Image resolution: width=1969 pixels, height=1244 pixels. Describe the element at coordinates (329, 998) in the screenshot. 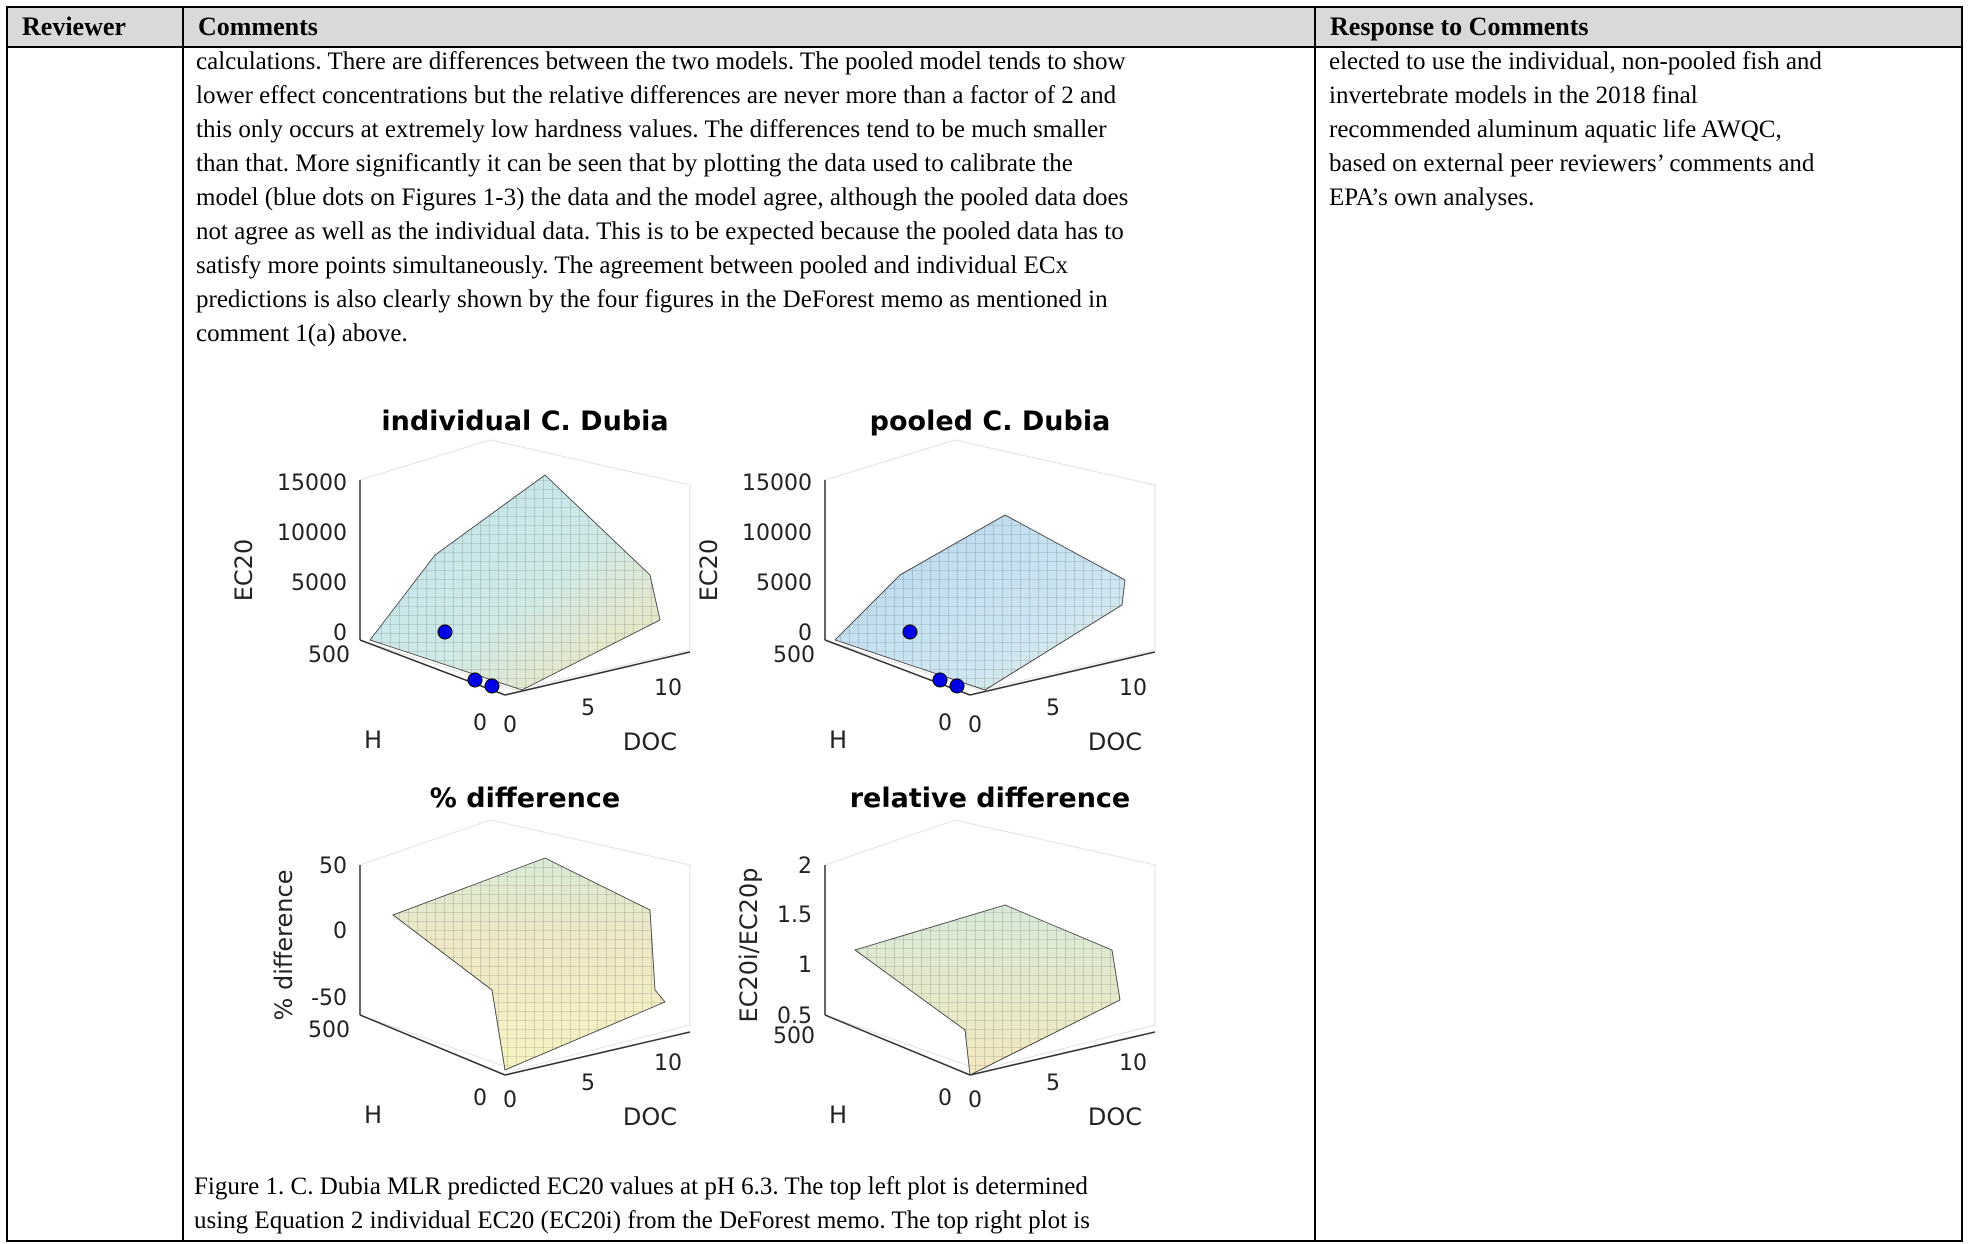

I see `z-tick-label: -50` at that location.